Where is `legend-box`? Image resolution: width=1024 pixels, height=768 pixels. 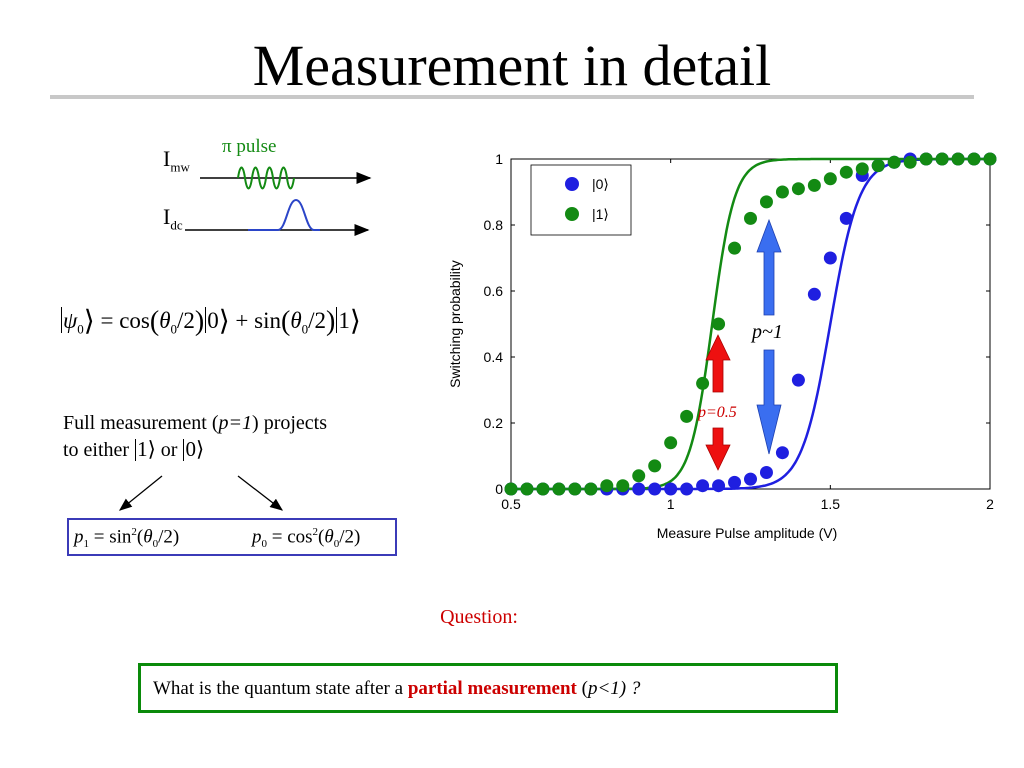
legend-box is located at coordinates (581, 200).